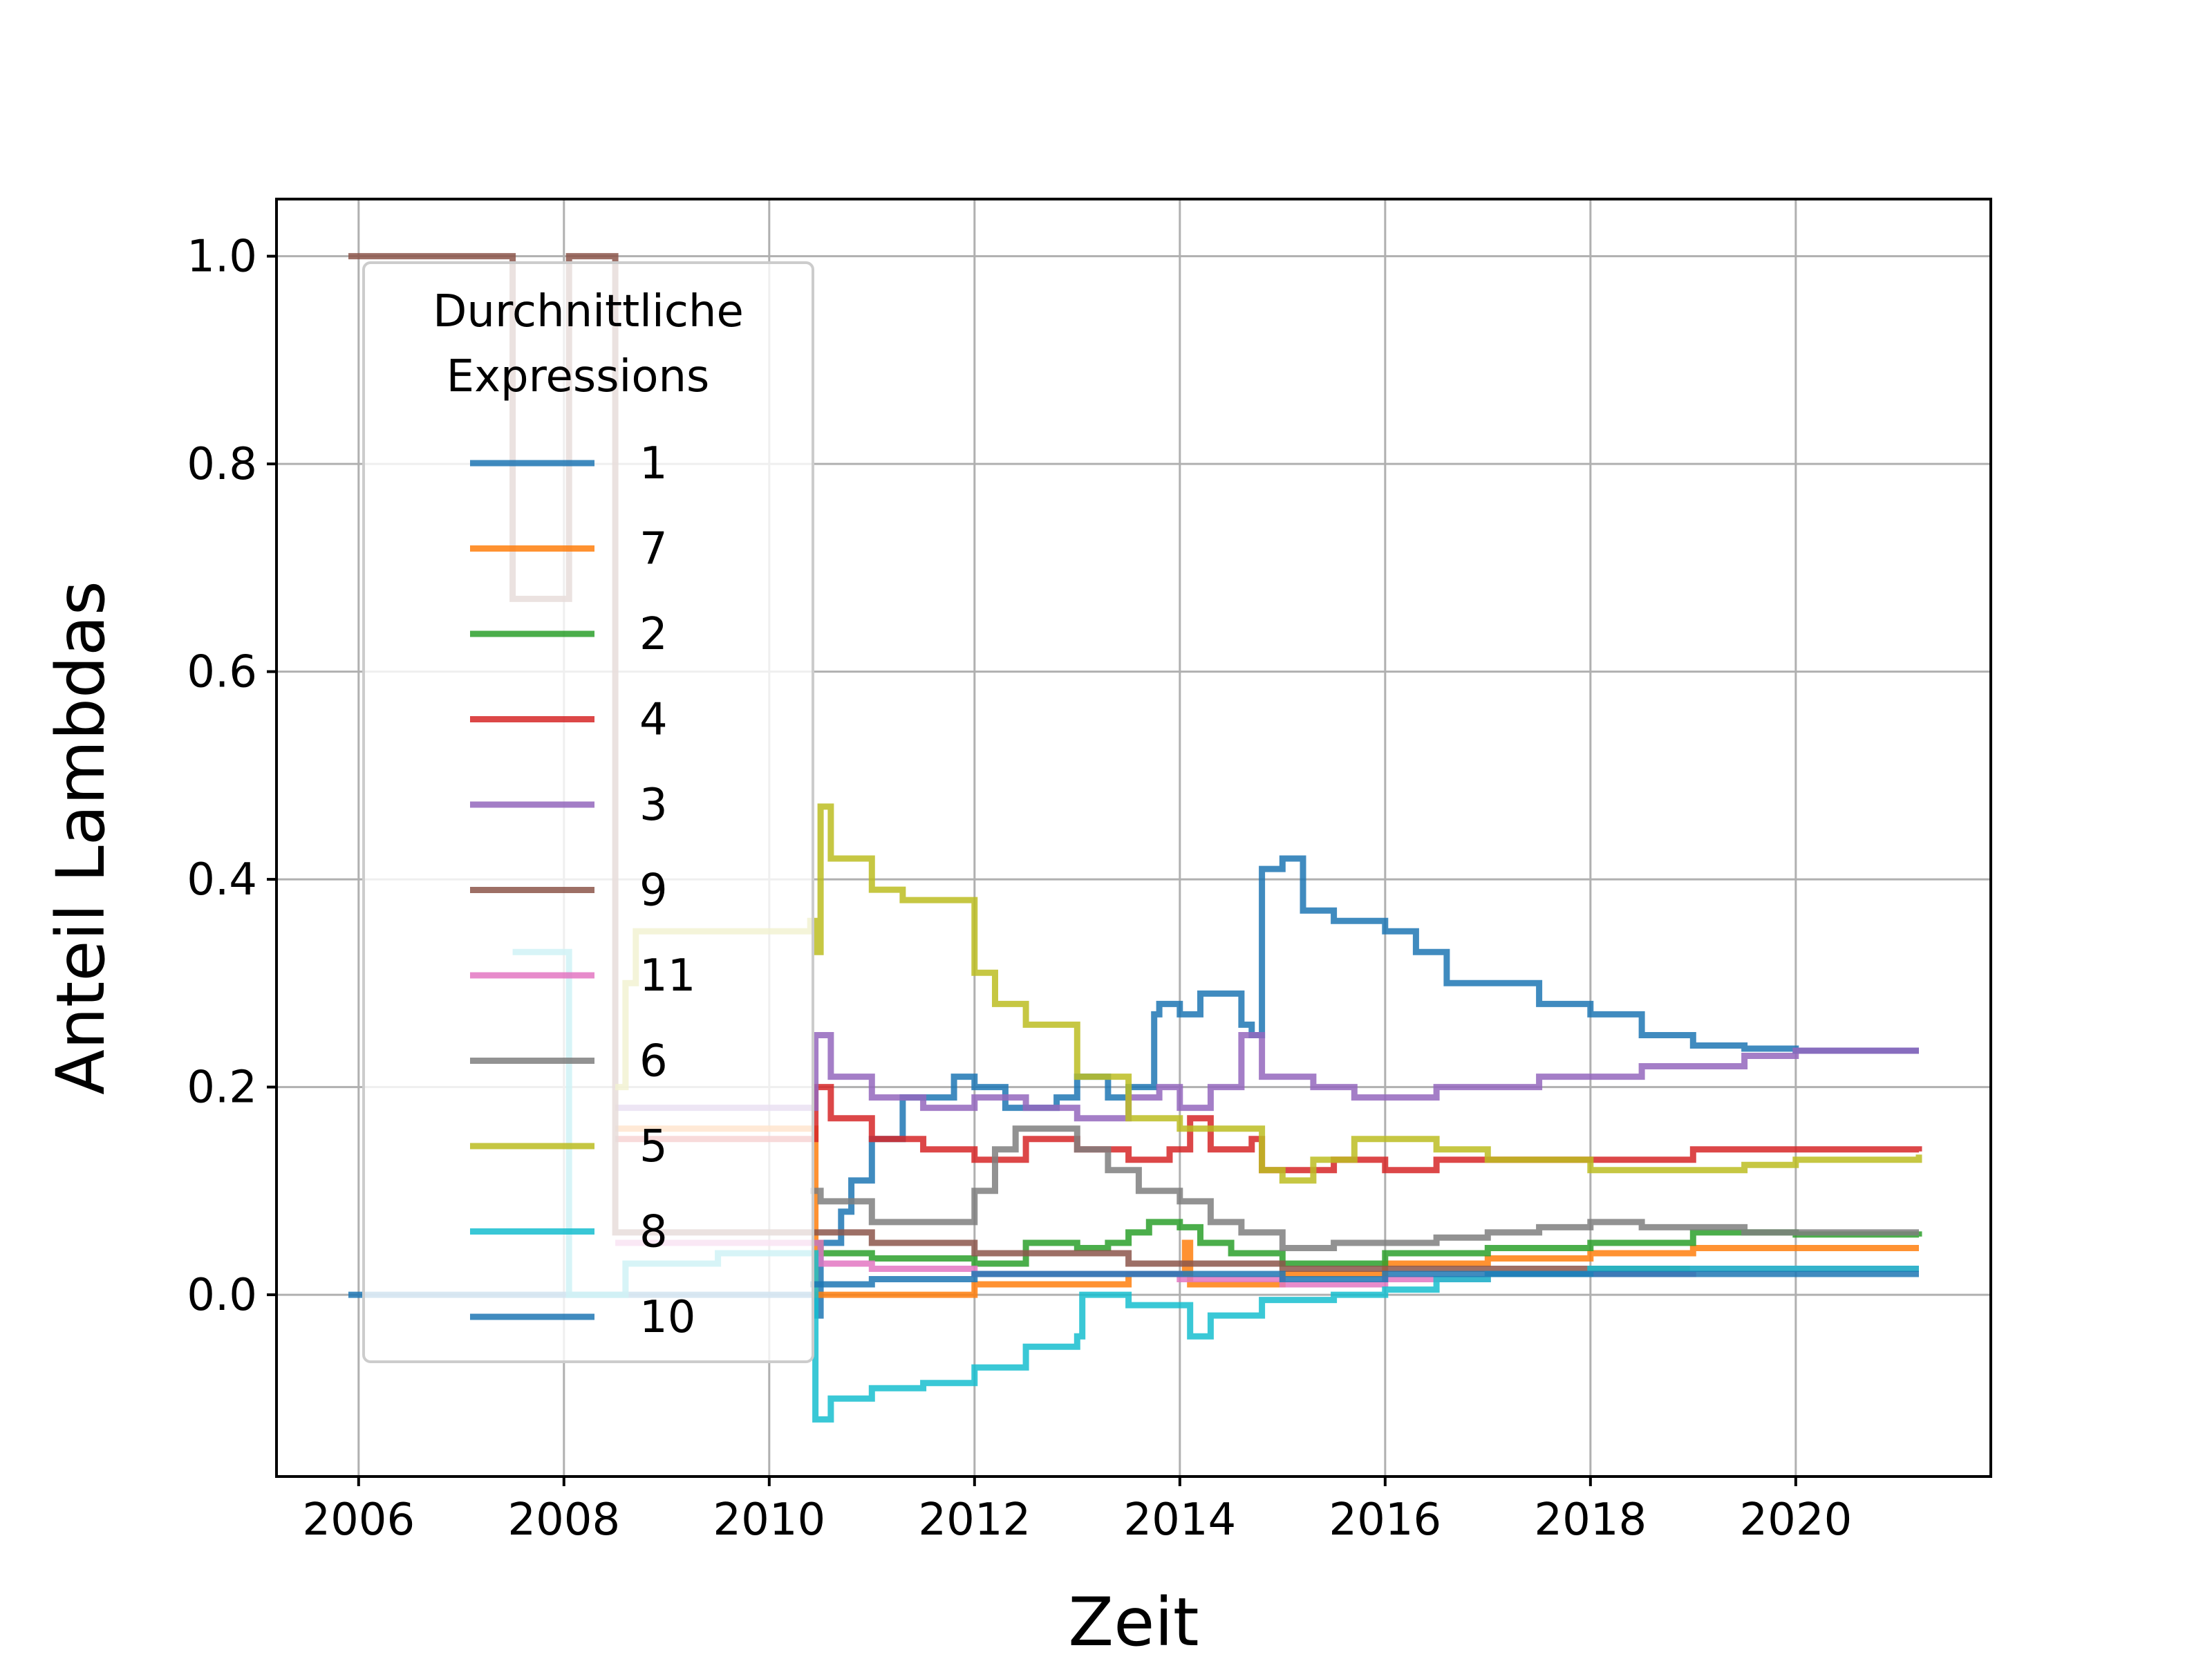 This screenshot has width=2212, height=1659. I want to click on y-tick-label: 0.8, so click(222, 465).